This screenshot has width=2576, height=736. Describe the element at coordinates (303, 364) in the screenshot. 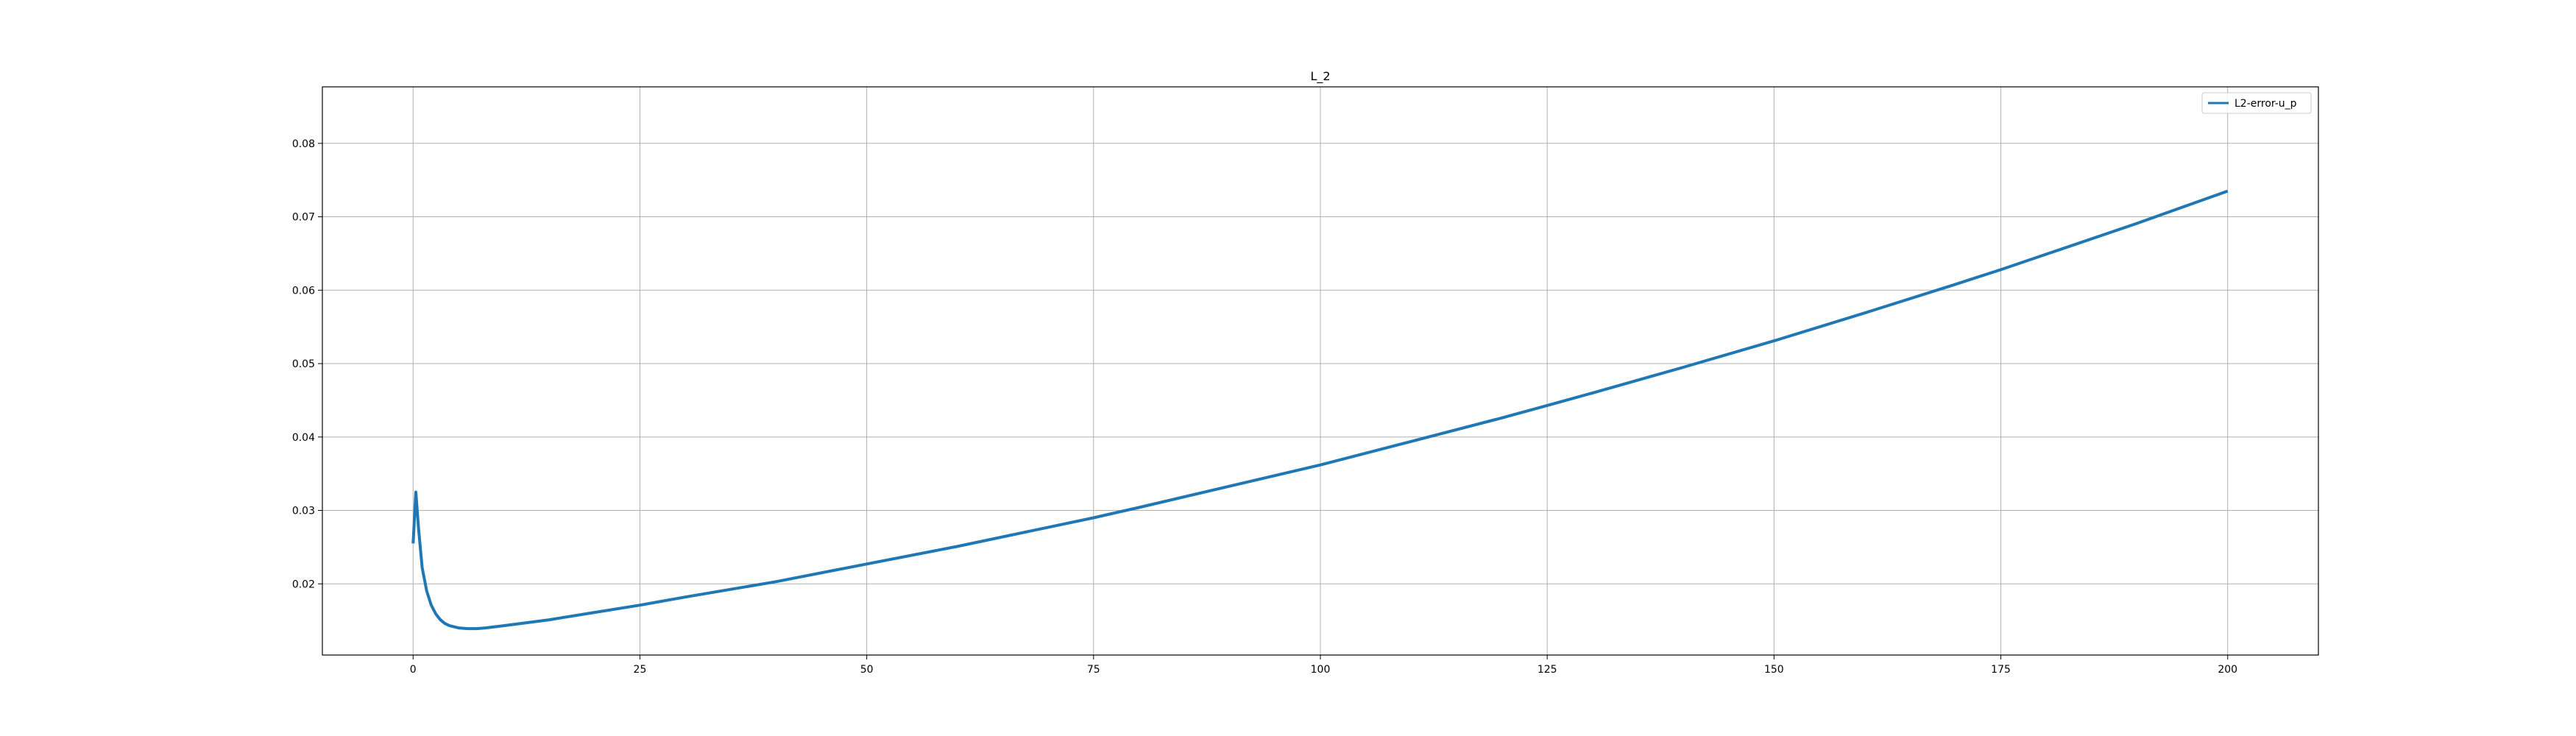

I see `y-tick-label: 0.05` at that location.